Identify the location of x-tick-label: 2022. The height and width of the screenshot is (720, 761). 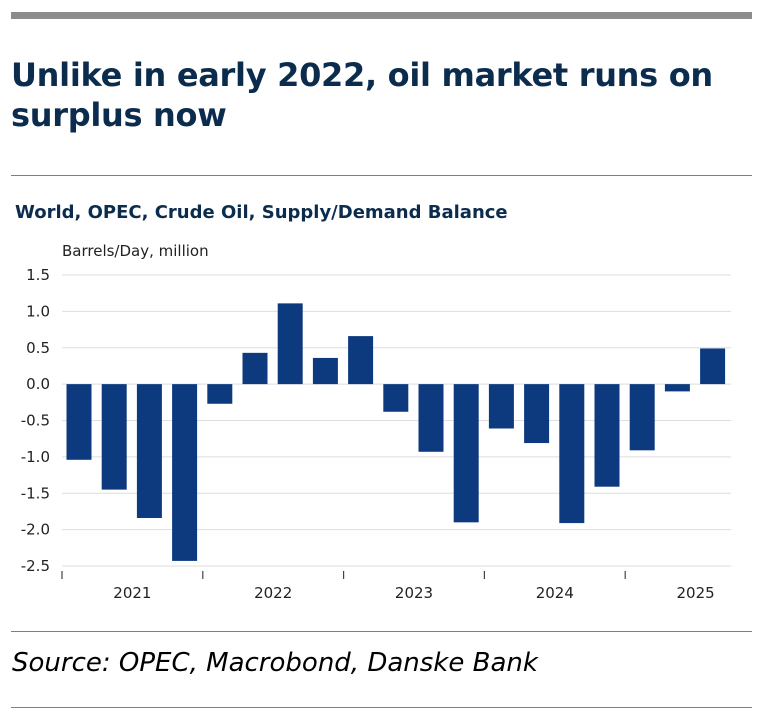
(273, 593).